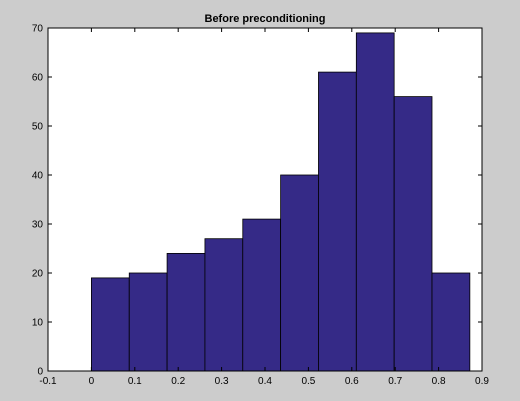 The width and height of the screenshot is (520, 401). I want to click on x-tick-label: 0.7, so click(395, 381).